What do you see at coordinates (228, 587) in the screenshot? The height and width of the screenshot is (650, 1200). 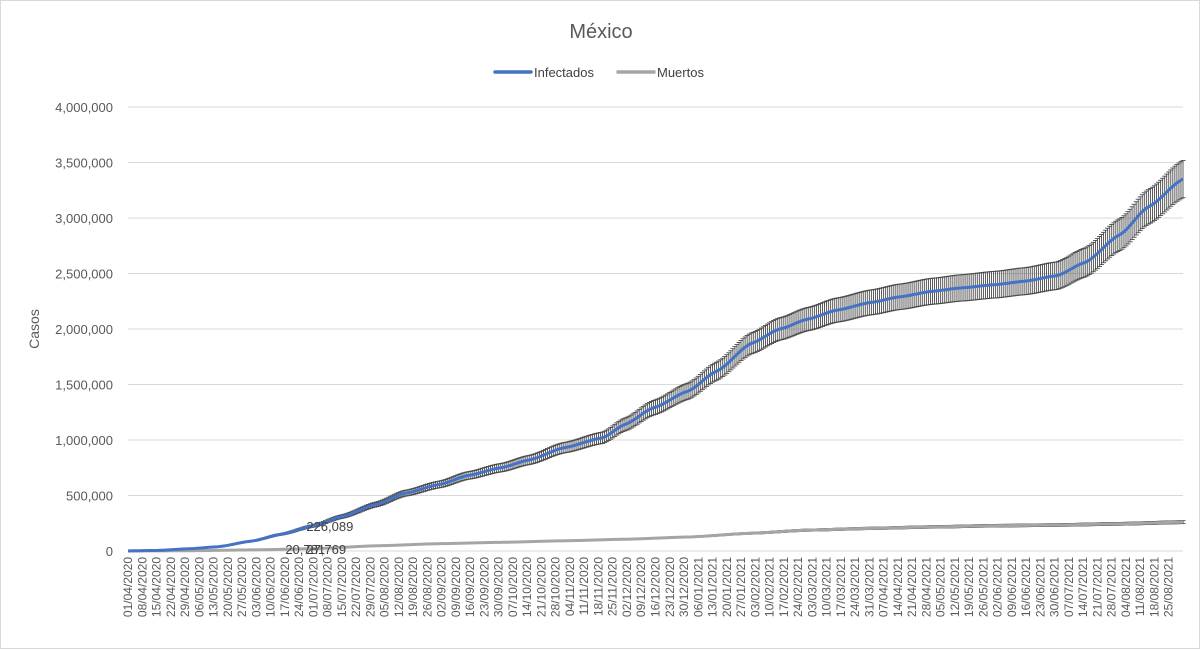 I see `x-tick-label: 20/05/2020` at bounding box center [228, 587].